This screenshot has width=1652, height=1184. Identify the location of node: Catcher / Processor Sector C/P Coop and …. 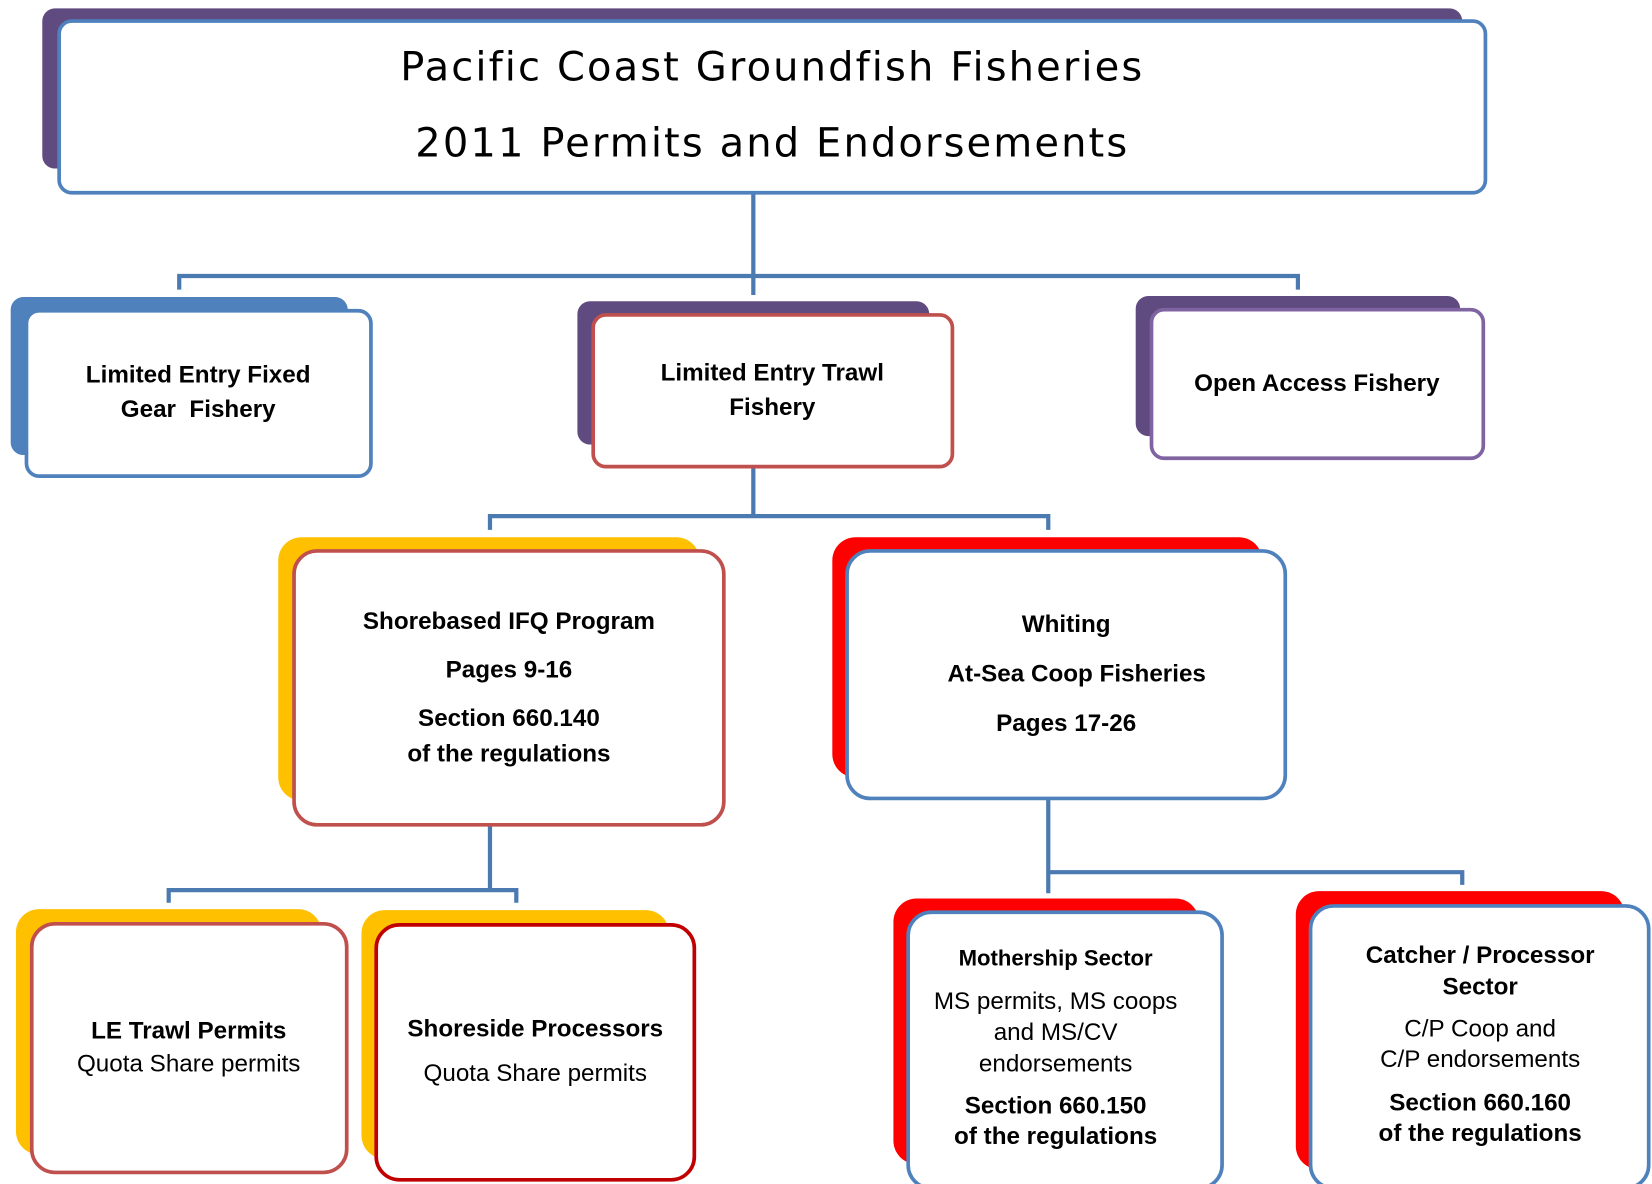
(1473, 1037).